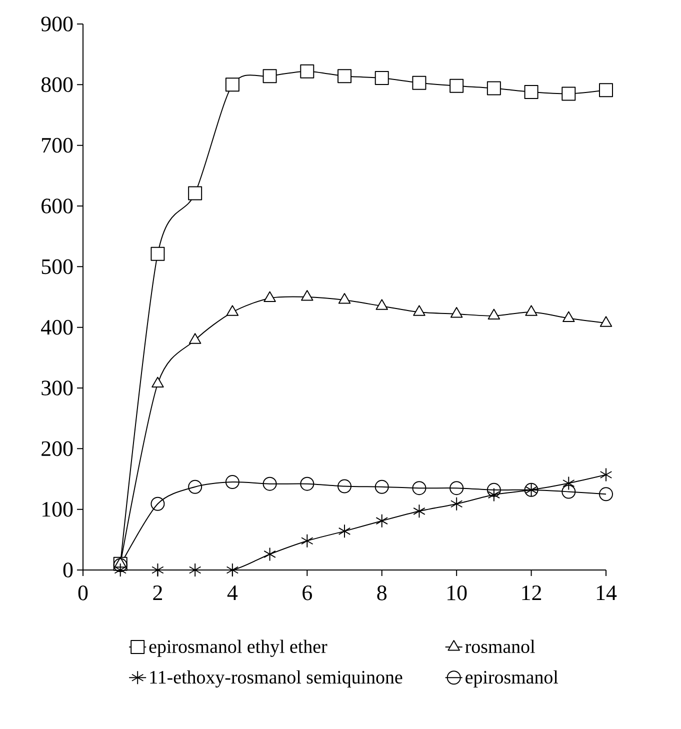 This screenshot has width=681, height=729. What do you see at coordinates (276, 679) in the screenshot?
I see `legend-label: 11-ethoxy-rosmanol semiquinone` at bounding box center [276, 679].